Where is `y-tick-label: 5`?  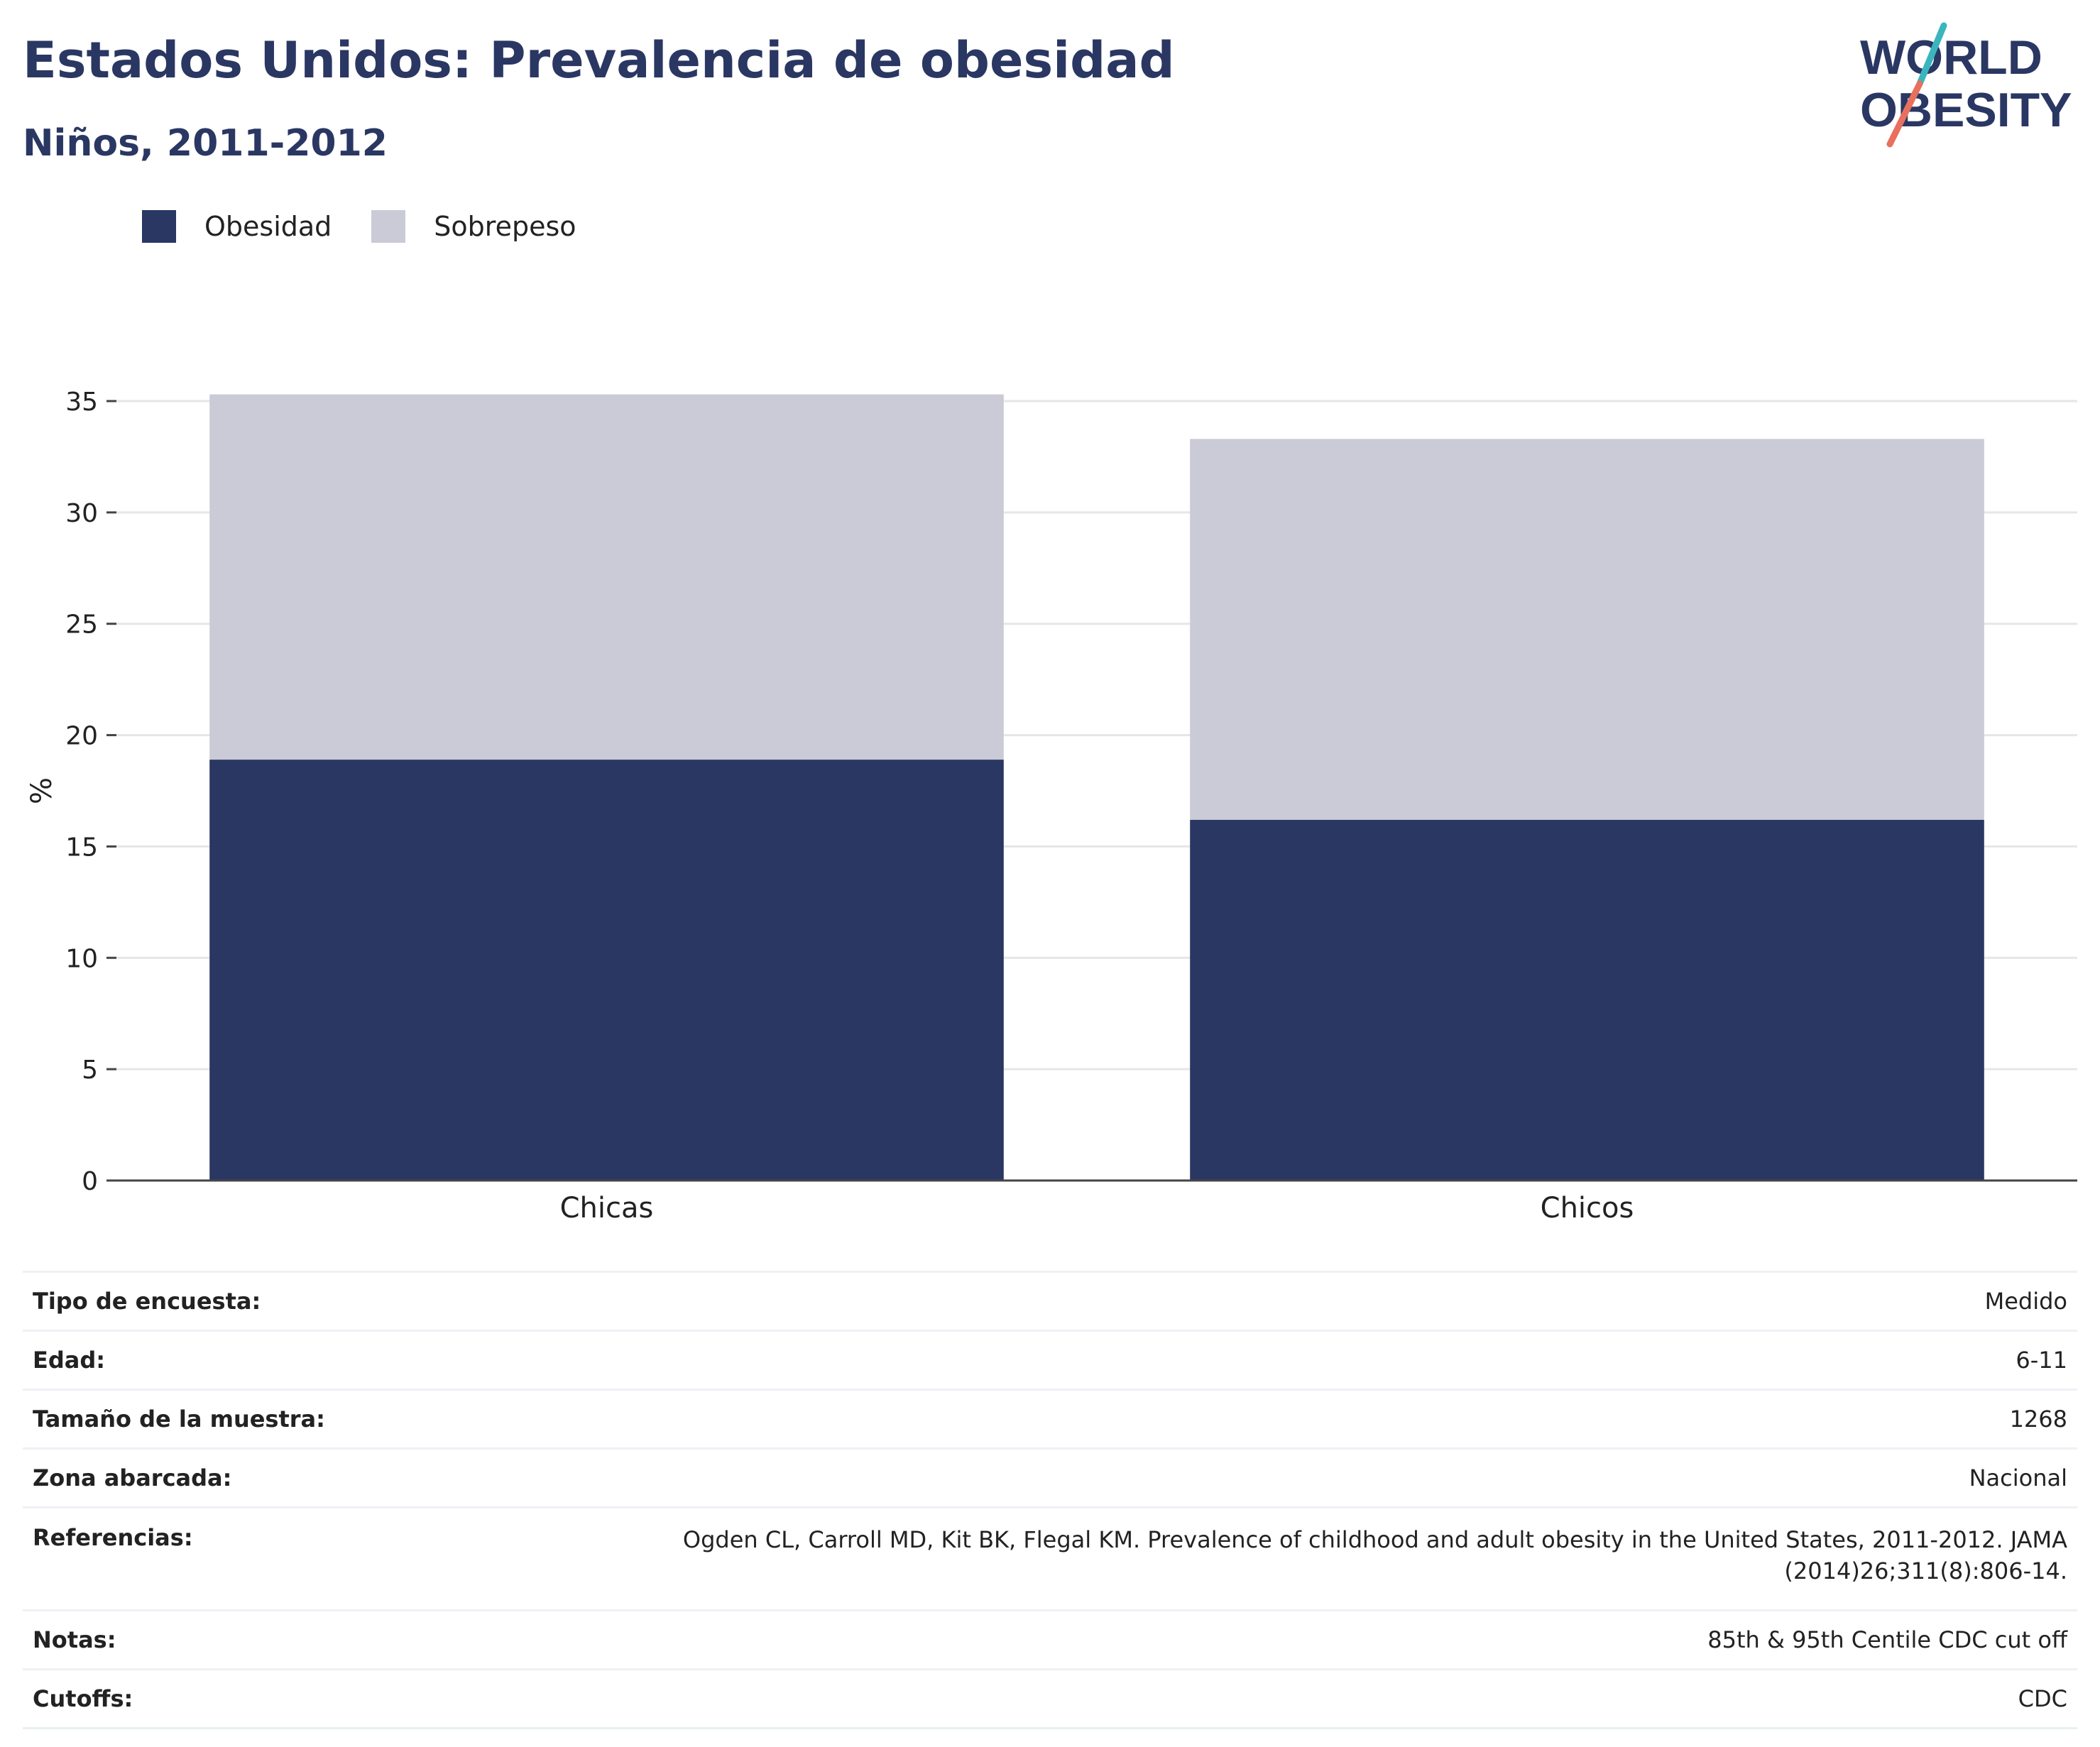
y-tick-label: 5 is located at coordinates (90, 1070).